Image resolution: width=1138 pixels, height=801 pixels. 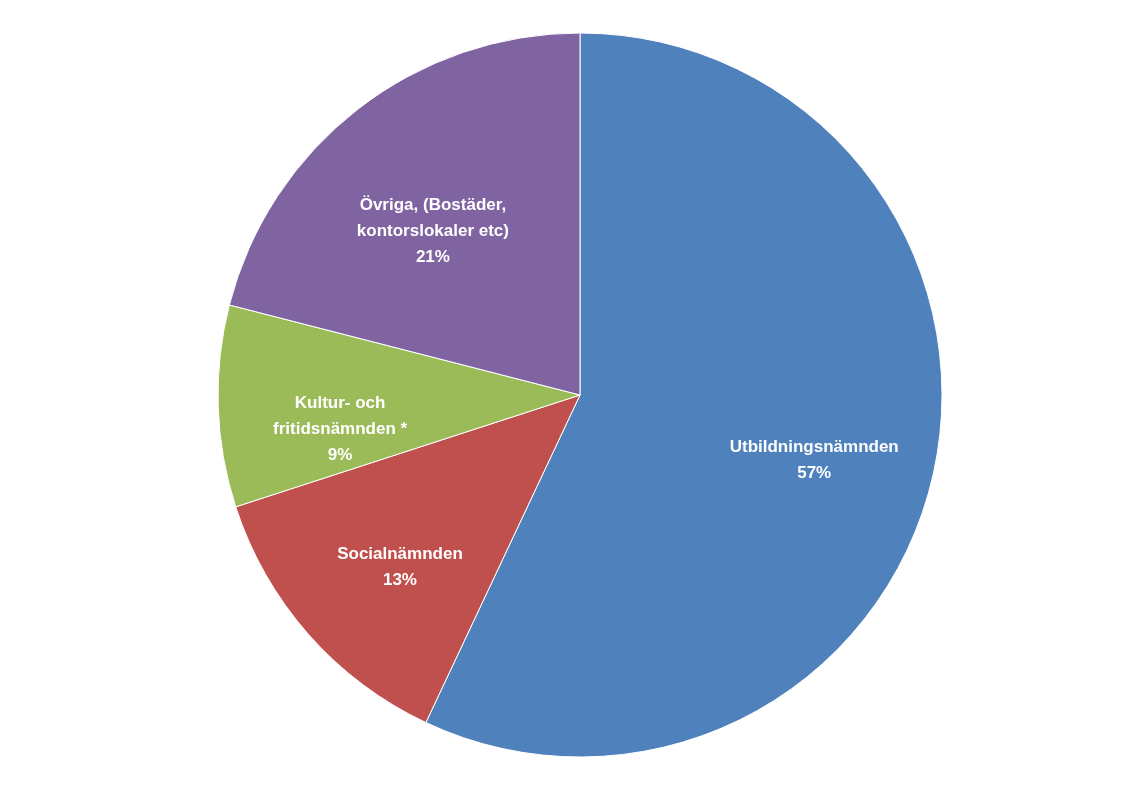 I want to click on slice-label: Kultur- och fritidsnämnden *, so click(x=340, y=415).